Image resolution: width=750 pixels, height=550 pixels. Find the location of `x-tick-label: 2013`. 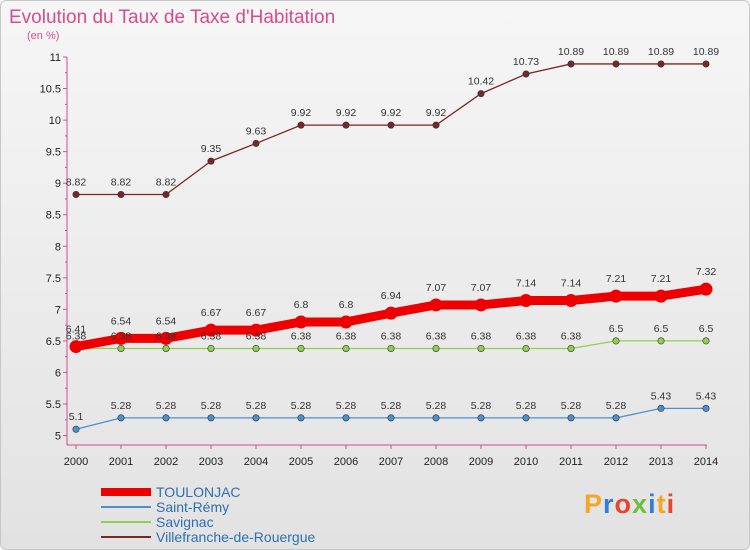

x-tick-label: 2013 is located at coordinates (661, 462).